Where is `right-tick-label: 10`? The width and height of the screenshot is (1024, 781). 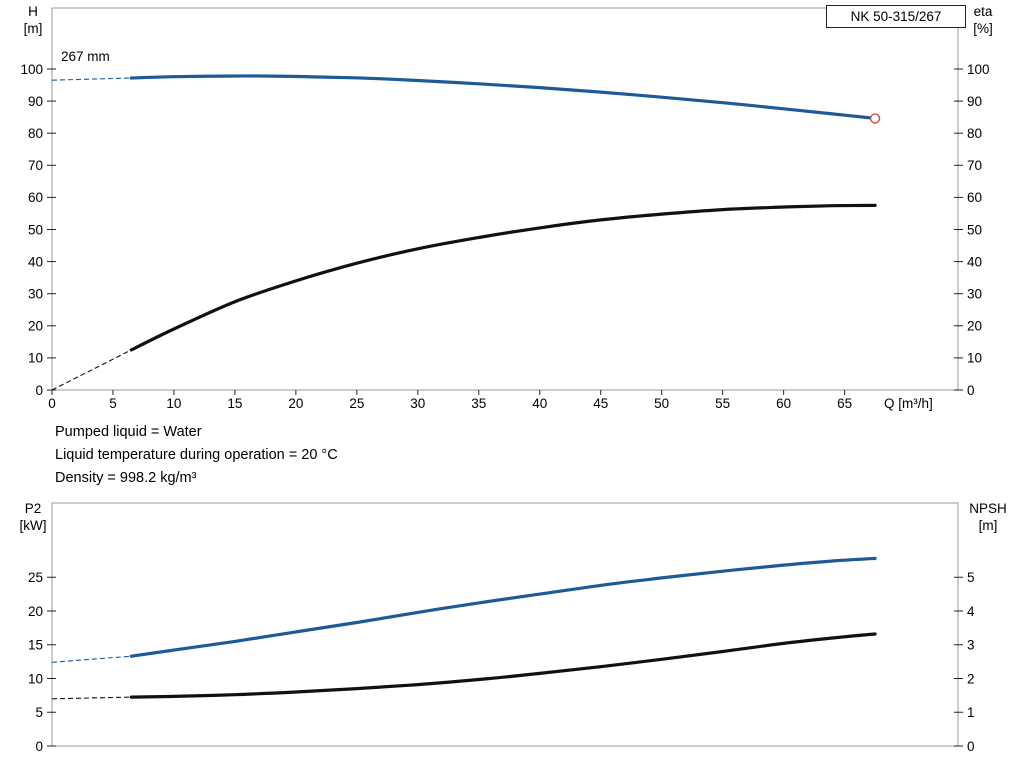 right-tick-label: 10 is located at coordinates (974, 358).